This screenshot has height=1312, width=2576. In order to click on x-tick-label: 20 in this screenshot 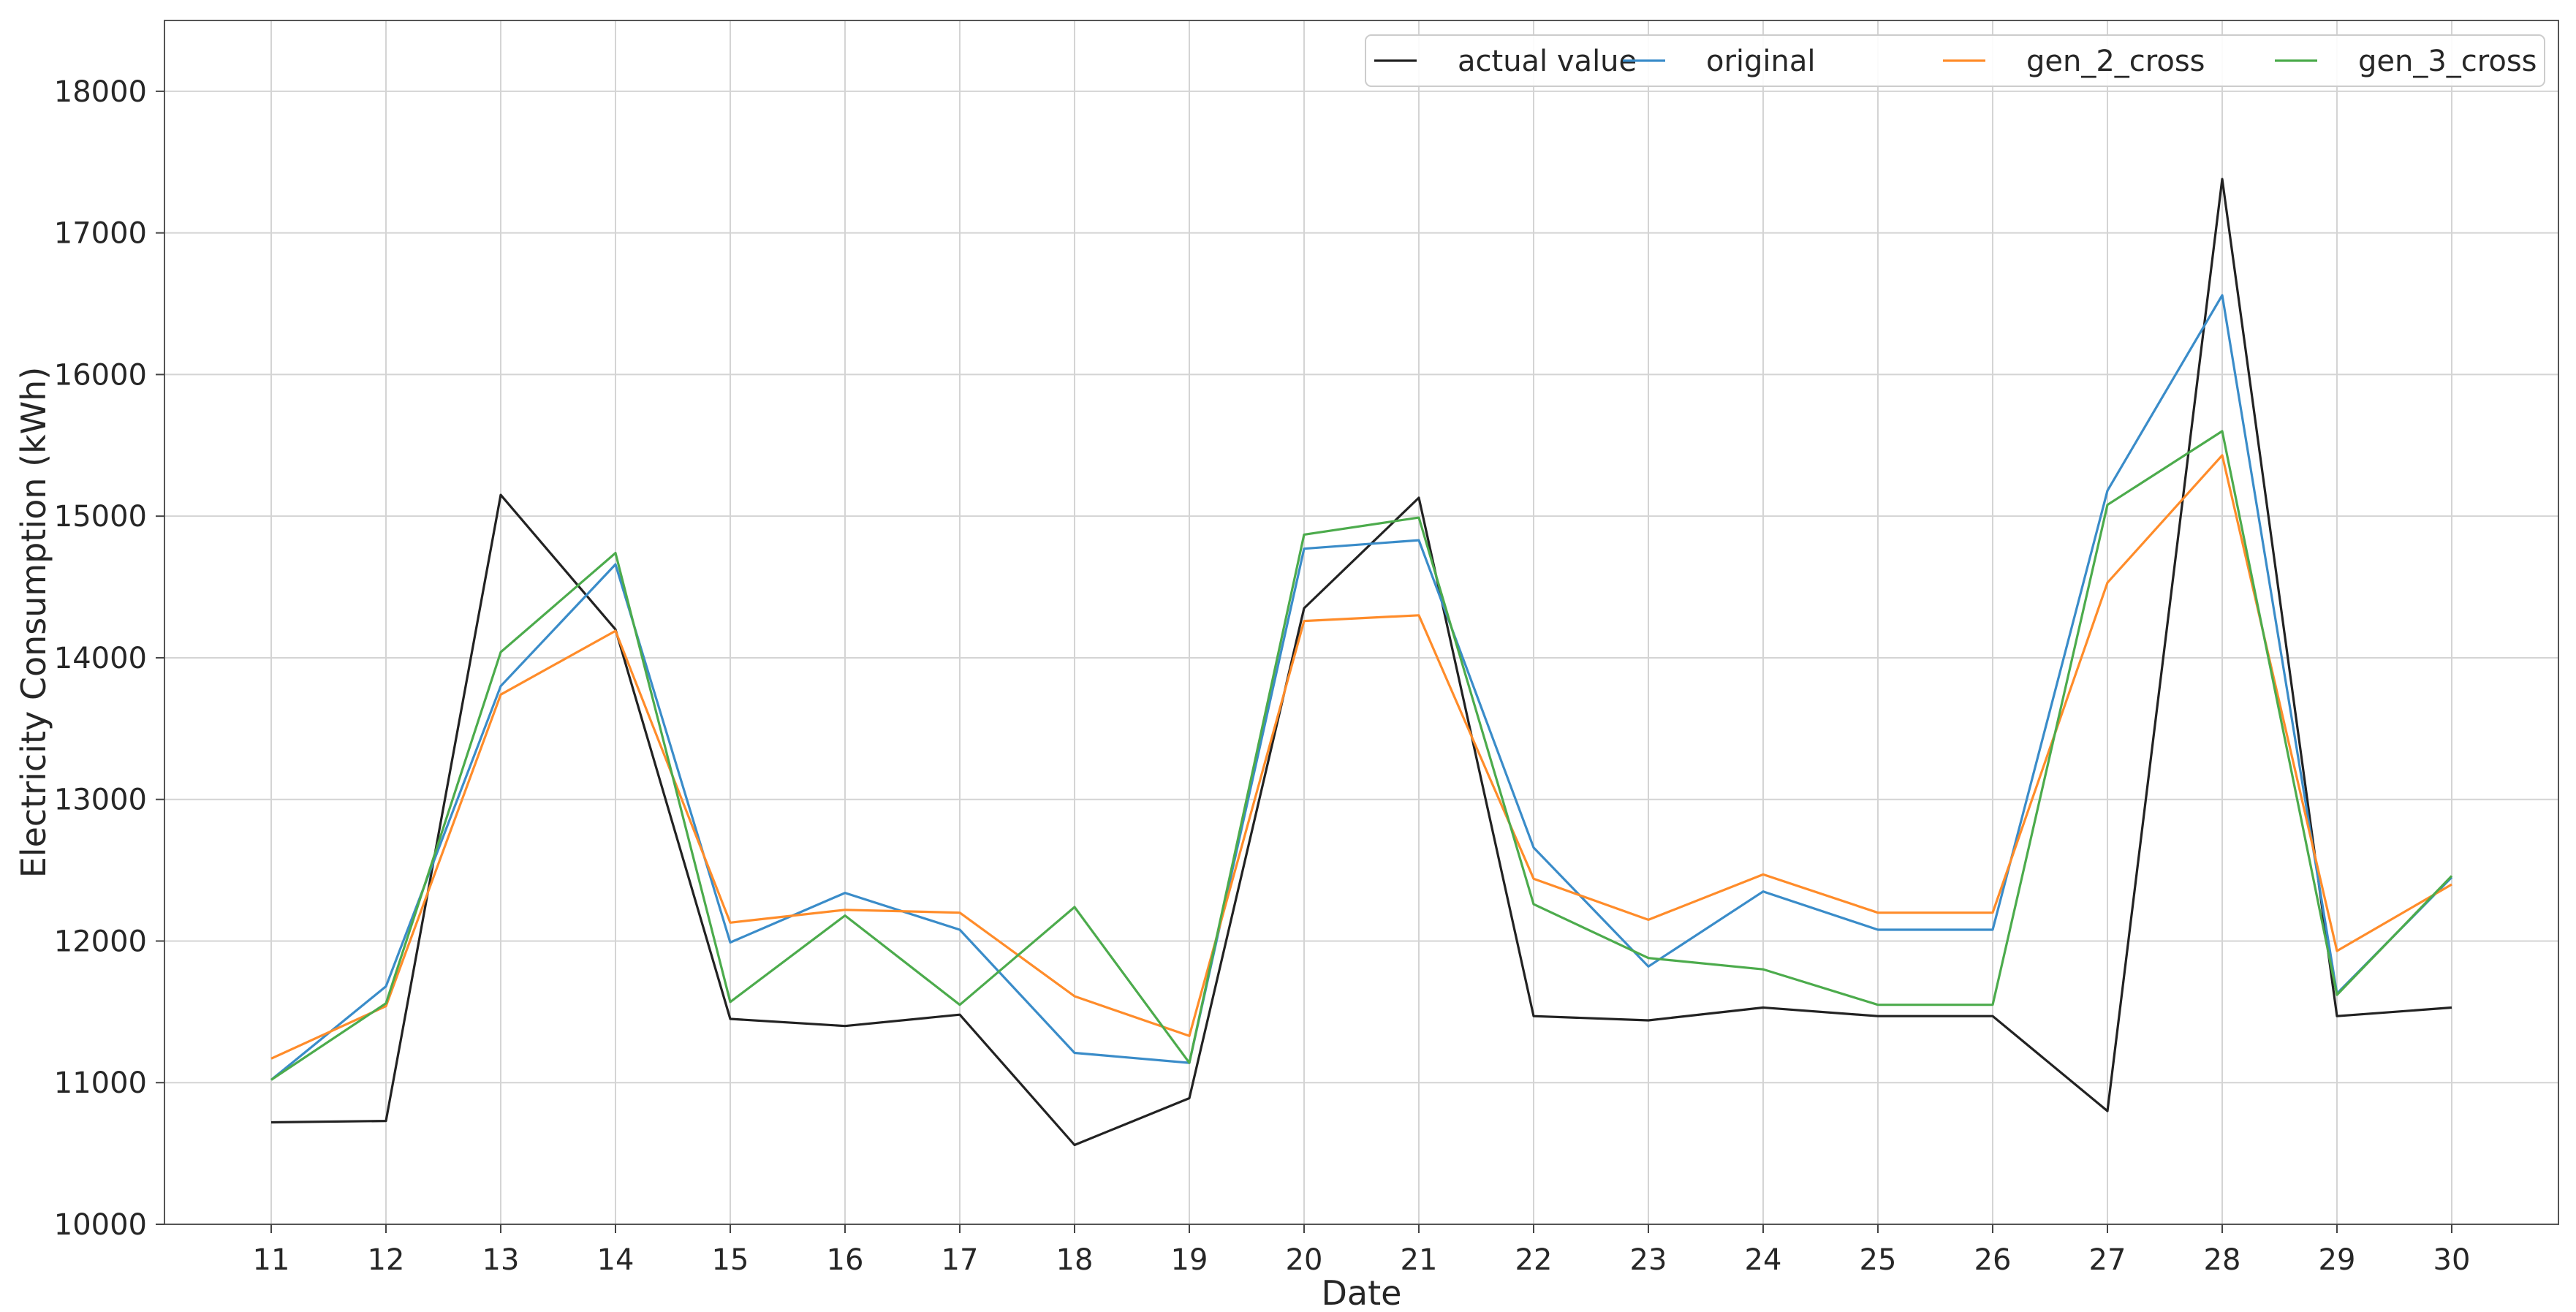, I will do `click(1304, 1260)`.